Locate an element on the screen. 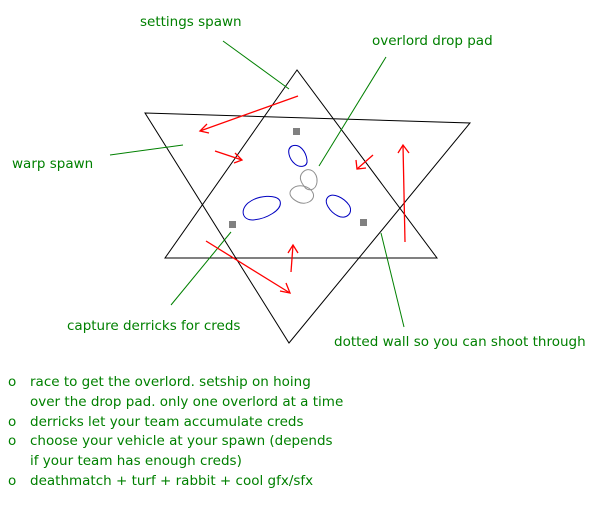 The width and height of the screenshot is (606, 511). arrow-right-vertical is located at coordinates (404, 193).